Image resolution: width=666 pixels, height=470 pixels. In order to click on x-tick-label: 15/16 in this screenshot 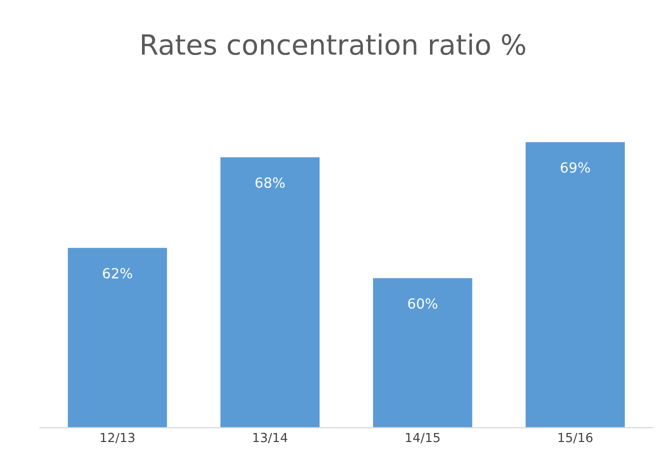, I will do `click(575, 438)`.